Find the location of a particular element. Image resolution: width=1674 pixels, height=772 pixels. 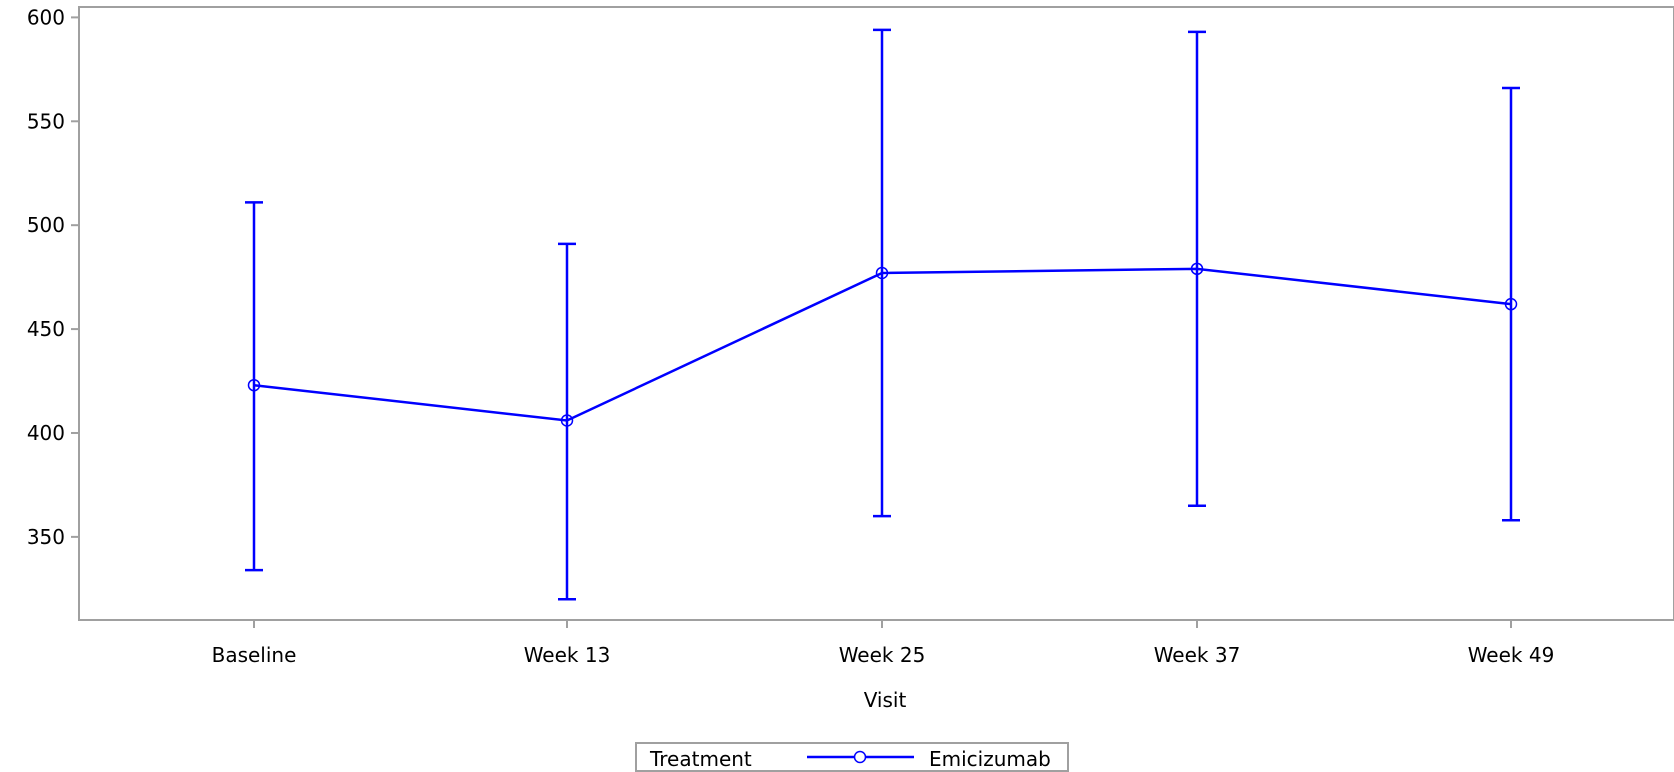

legend: Treatment Emicizumab is located at coordinates (852, 757).